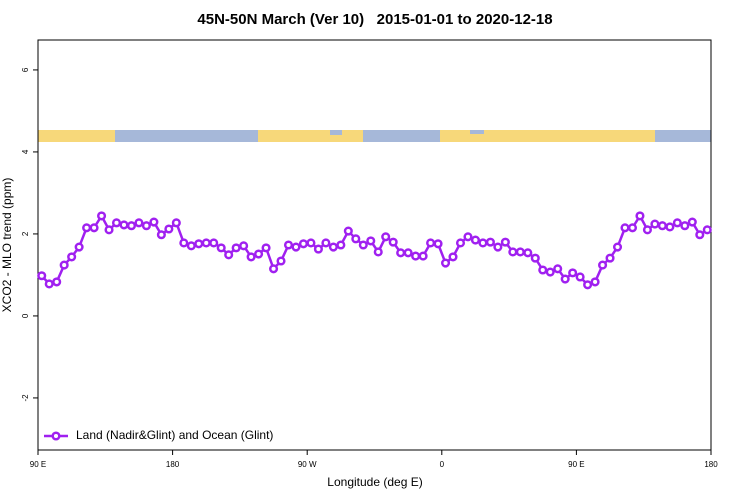  Describe the element at coordinates (56, 436) in the screenshot. I see `legend-marker` at that location.